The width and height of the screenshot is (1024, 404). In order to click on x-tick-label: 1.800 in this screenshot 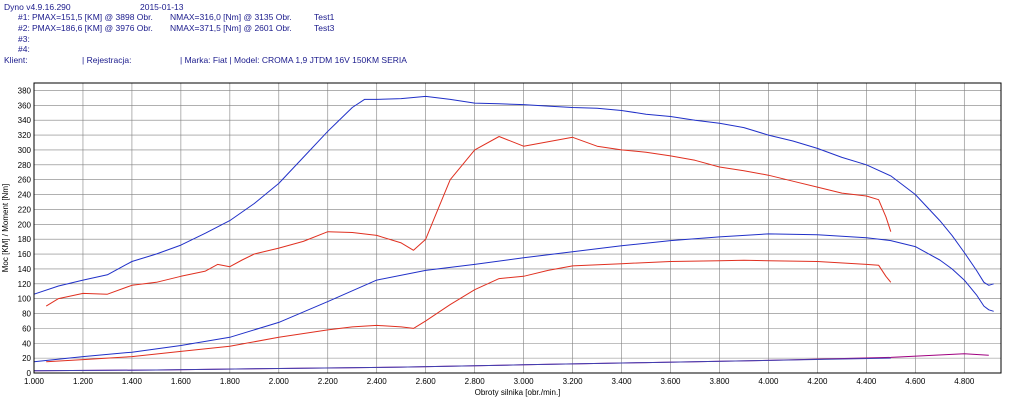, I will do `click(230, 381)`.